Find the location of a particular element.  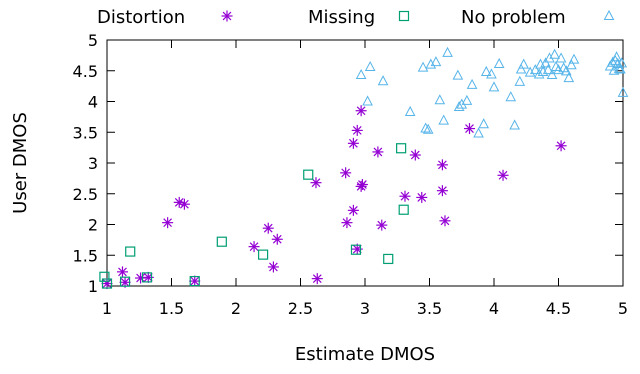

x-tick-label: 1.5 is located at coordinates (171, 308).